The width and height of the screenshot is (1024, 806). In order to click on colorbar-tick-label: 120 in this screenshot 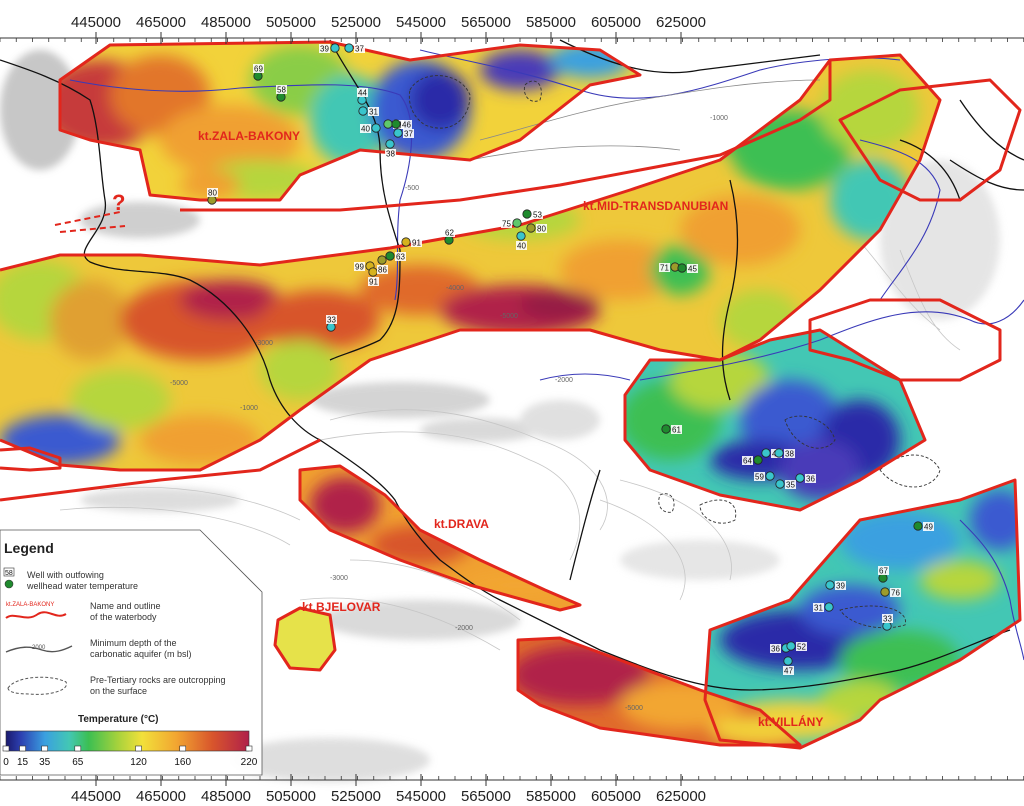, I will do `click(138, 762)`.